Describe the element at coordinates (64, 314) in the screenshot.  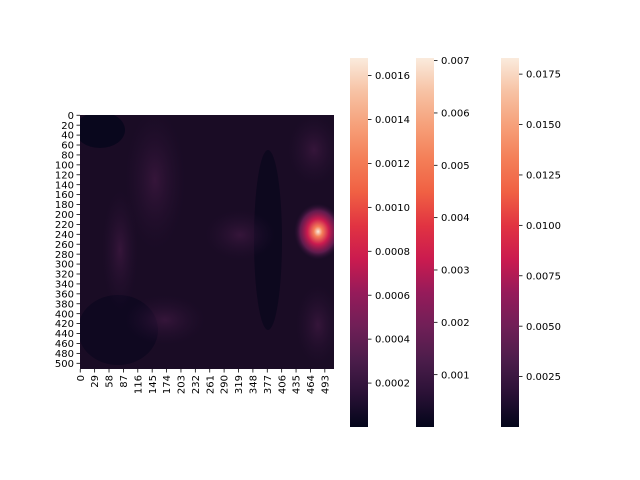
I see `y-tick-label: 400` at that location.